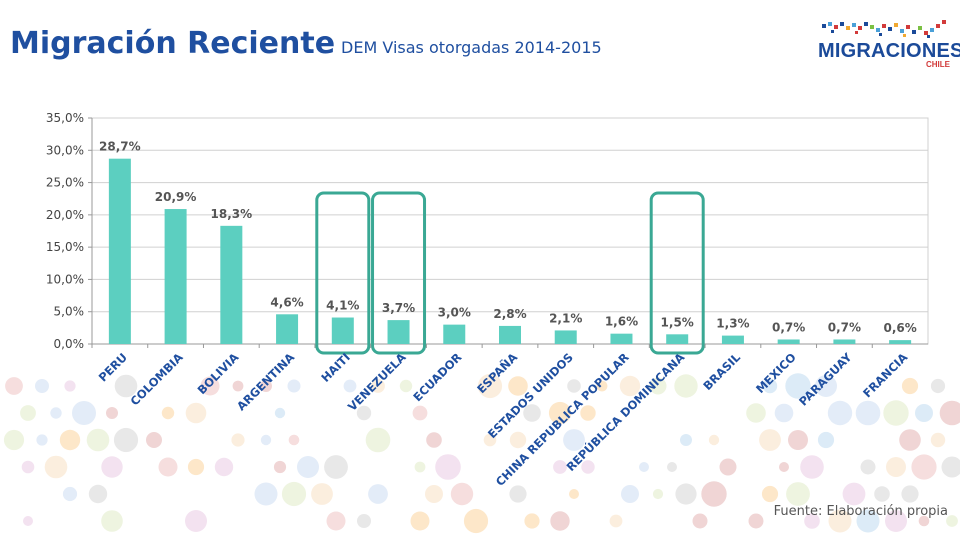 The width and height of the screenshot is (960, 540). Describe the element at coordinates (69, 312) in the screenshot. I see `y-tick-label: 5,0%` at that location.